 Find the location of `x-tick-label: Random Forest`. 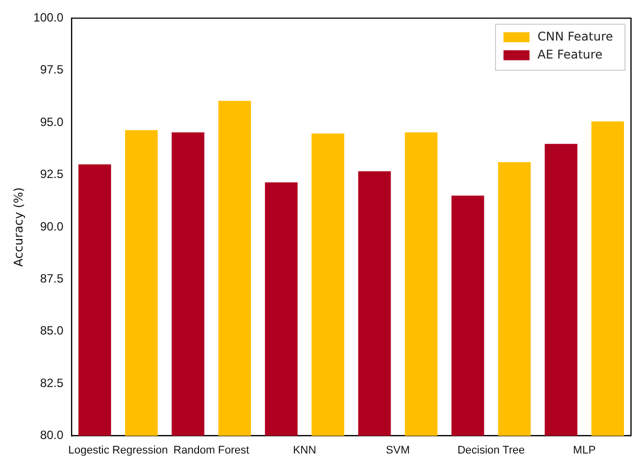

x-tick-label: Random Forest is located at coordinates (211, 450).